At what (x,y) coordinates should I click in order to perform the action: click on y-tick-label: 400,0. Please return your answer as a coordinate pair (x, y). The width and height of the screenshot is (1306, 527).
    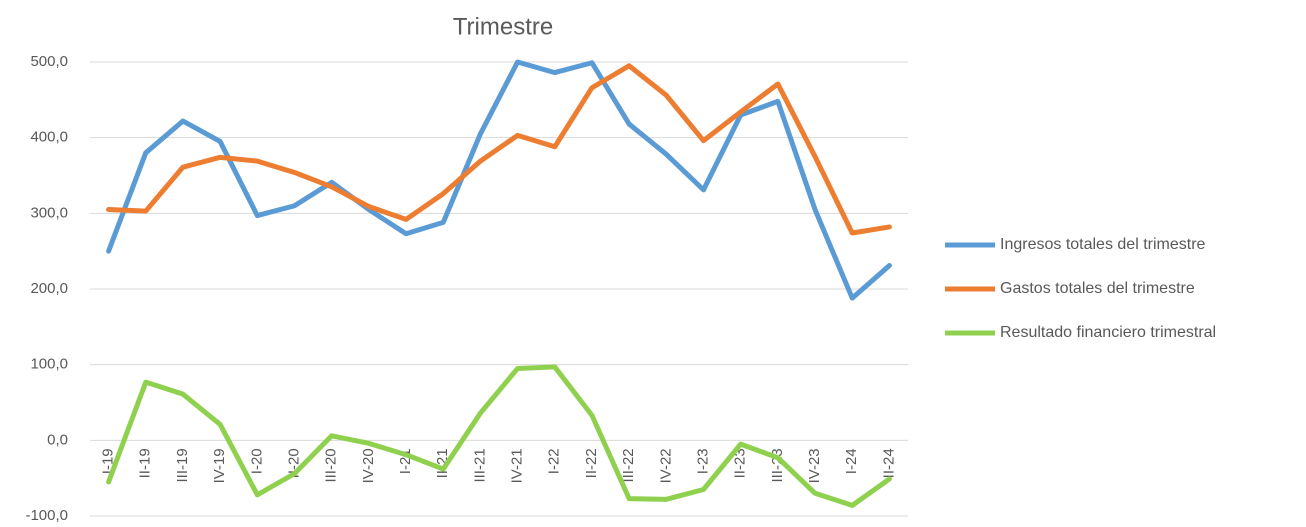
    Looking at the image, I should click on (49, 137).